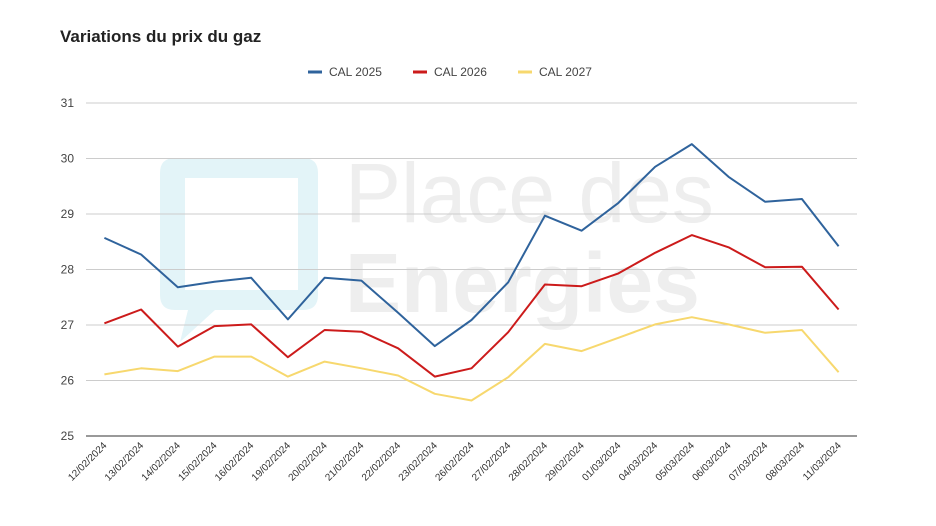  Describe the element at coordinates (472, 359) in the screenshot. I see `series-line-cal-2027` at that location.